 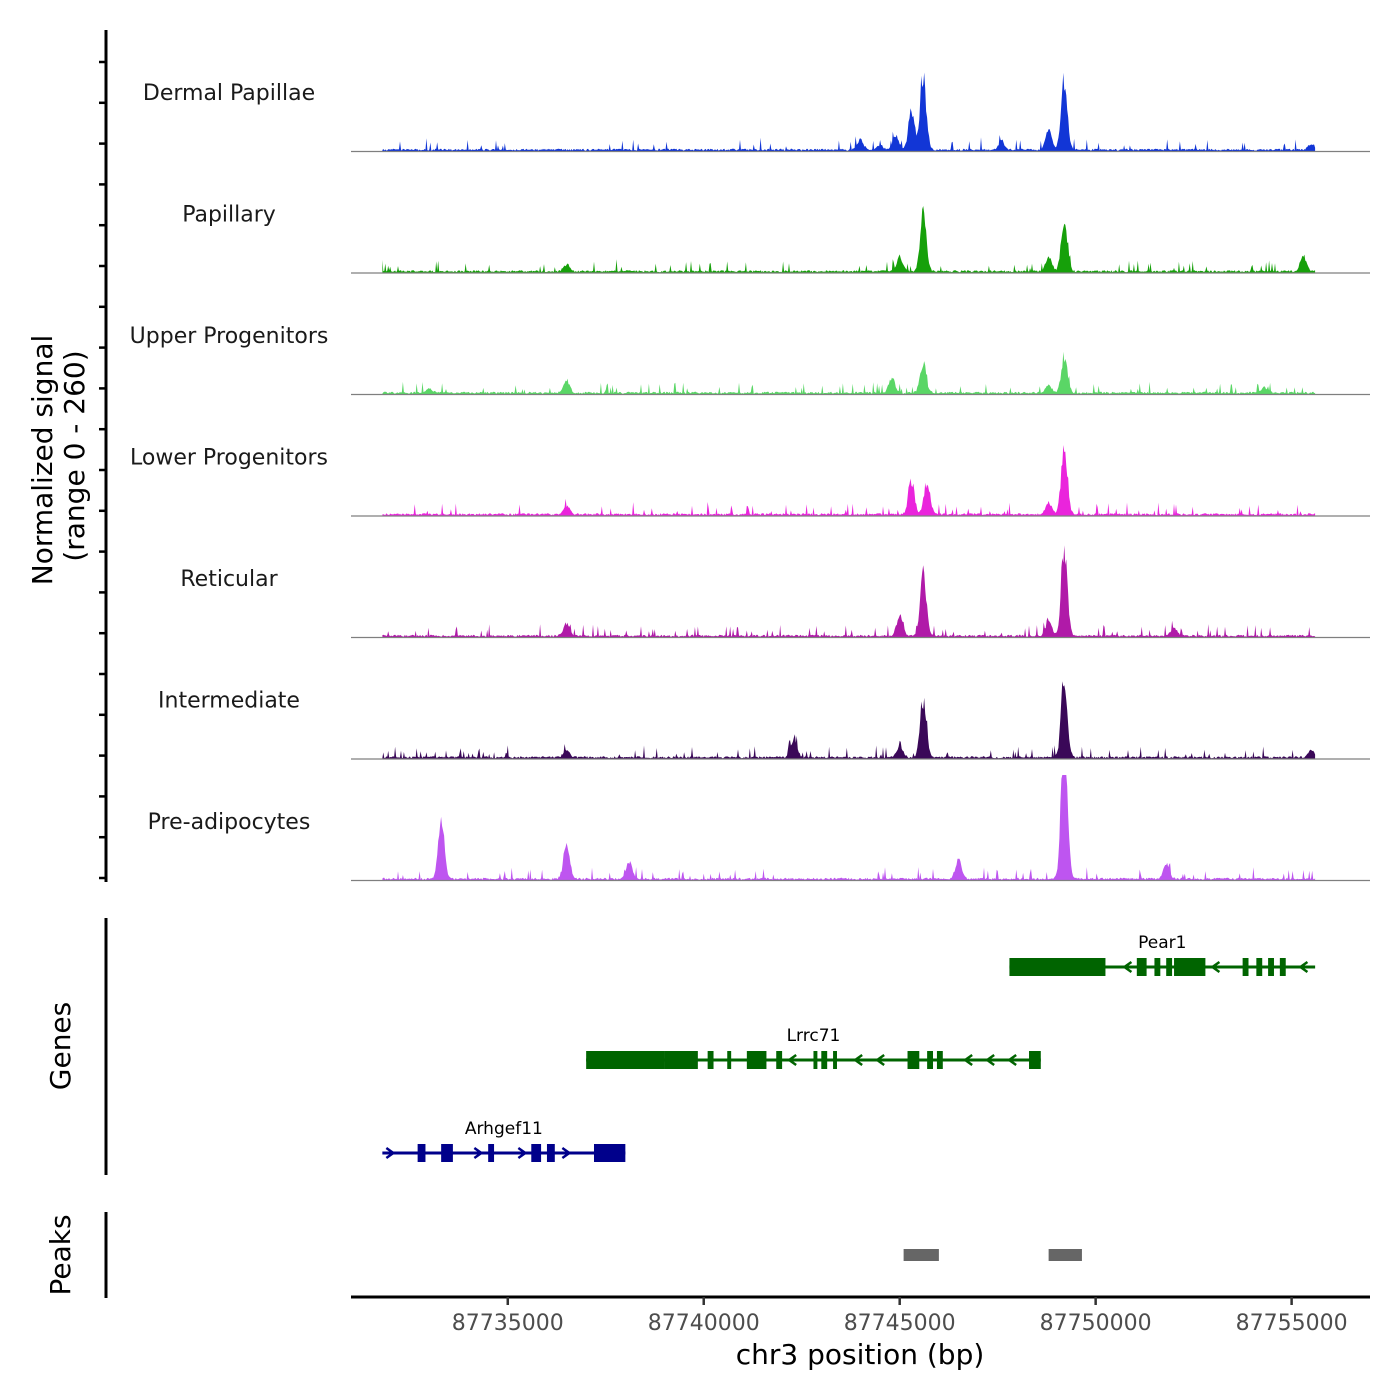 What do you see at coordinates (60, 1254) in the screenshot?
I see `peaks-panel-title: Peaks` at bounding box center [60, 1254].